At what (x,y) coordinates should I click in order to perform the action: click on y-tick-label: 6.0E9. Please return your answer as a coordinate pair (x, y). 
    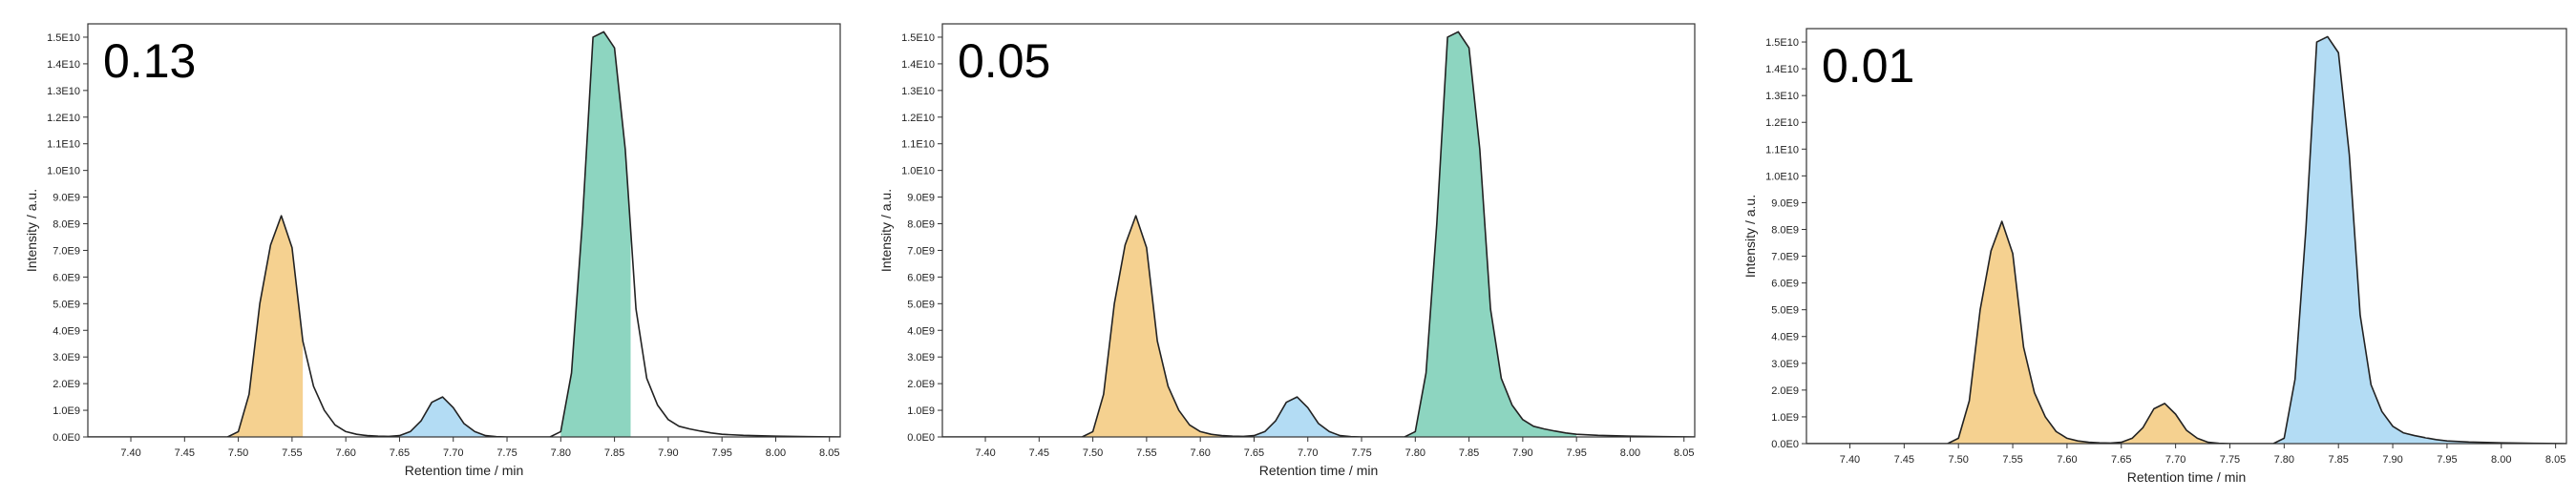
    Looking at the image, I should click on (921, 277).